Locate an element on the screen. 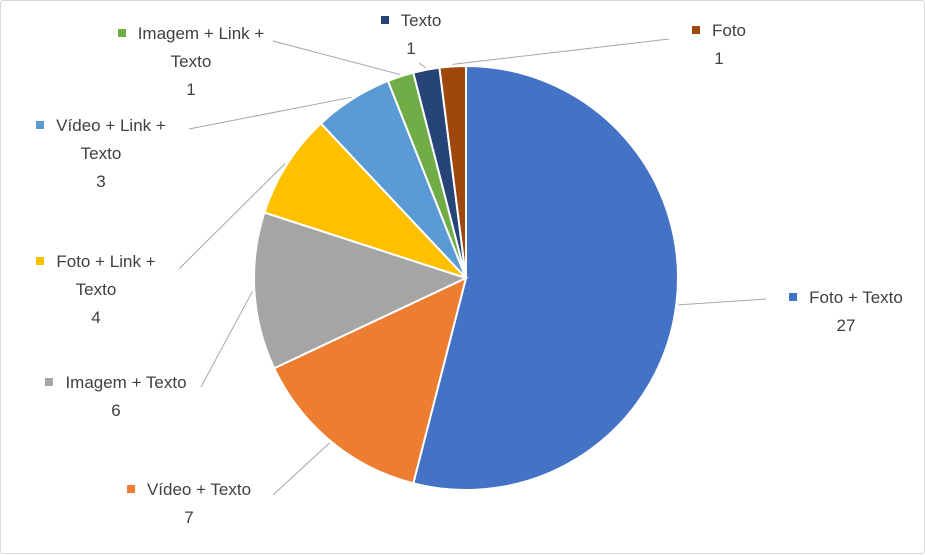 This screenshot has height=555, width=925. label-name: Vídeo + Texto is located at coordinates (189, 490).